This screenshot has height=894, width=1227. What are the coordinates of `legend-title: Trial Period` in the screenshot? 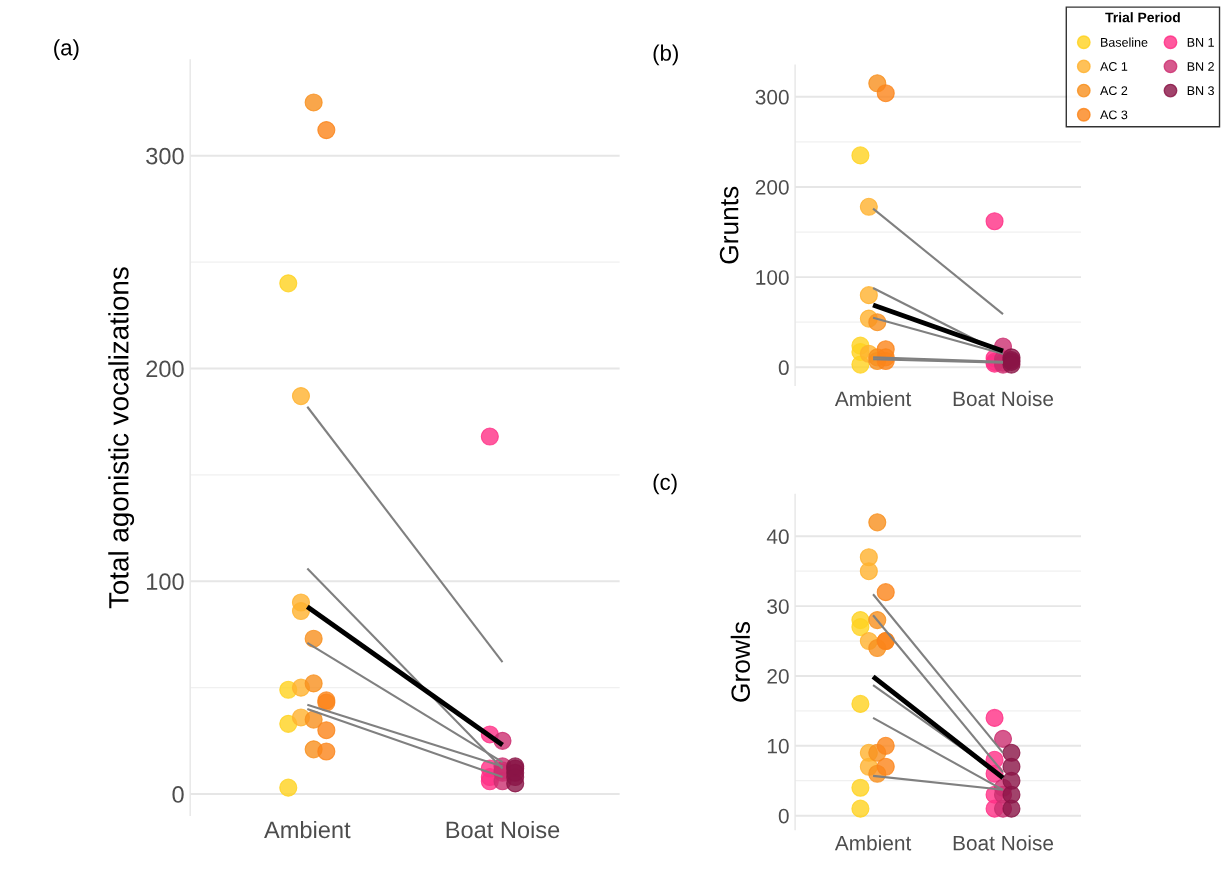 It's located at (1142, 17).